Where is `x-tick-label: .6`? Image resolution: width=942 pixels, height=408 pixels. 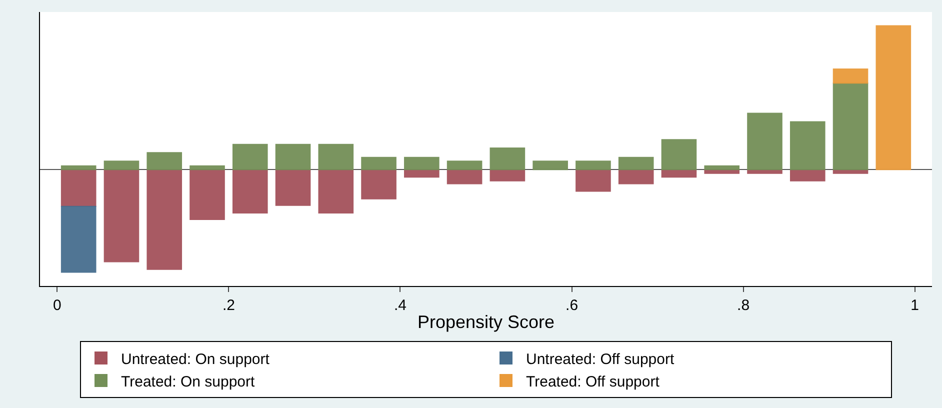 x-tick-label: .6 is located at coordinates (572, 305).